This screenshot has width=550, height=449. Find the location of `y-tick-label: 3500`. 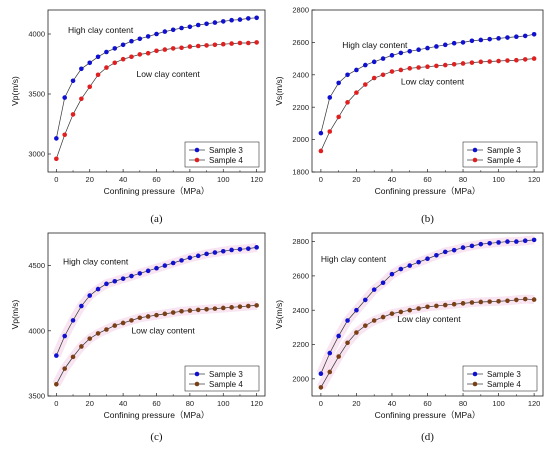

y-tick-label: 3500 is located at coordinates (36, 94).